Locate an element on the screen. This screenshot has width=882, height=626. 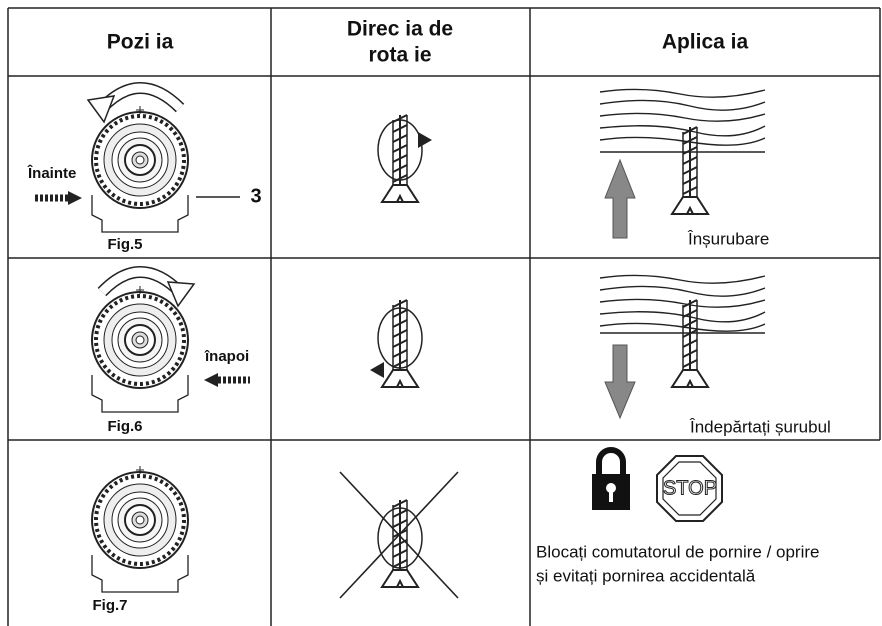
header-direction: rota ie is located at coordinates (399, 55).